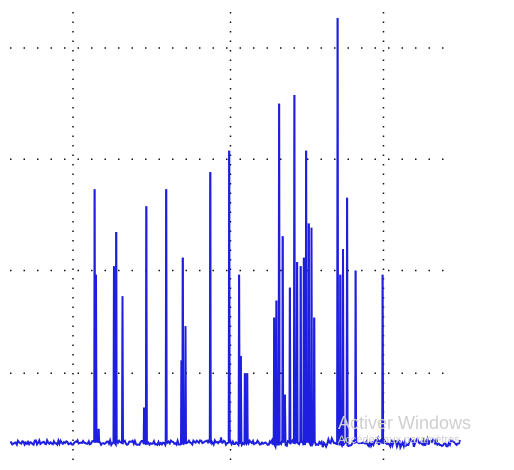 The image size is (514, 470). Describe the element at coordinates (405, 423) in the screenshot. I see `watermark-title: Activer Windows` at that location.